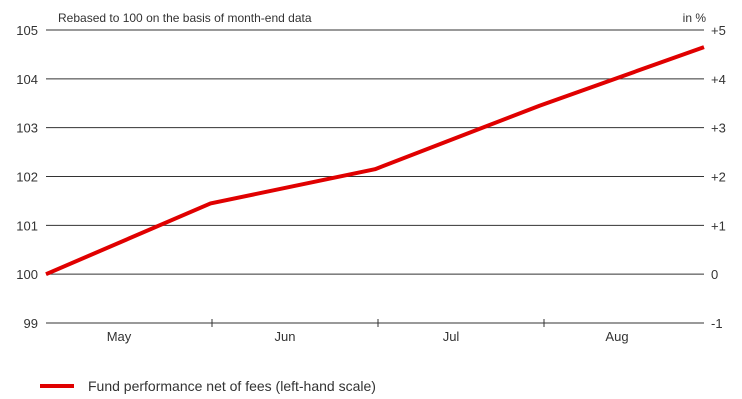 The height and width of the screenshot is (399, 742). What do you see at coordinates (119, 336) in the screenshot?
I see `x-tick-label: May` at bounding box center [119, 336].